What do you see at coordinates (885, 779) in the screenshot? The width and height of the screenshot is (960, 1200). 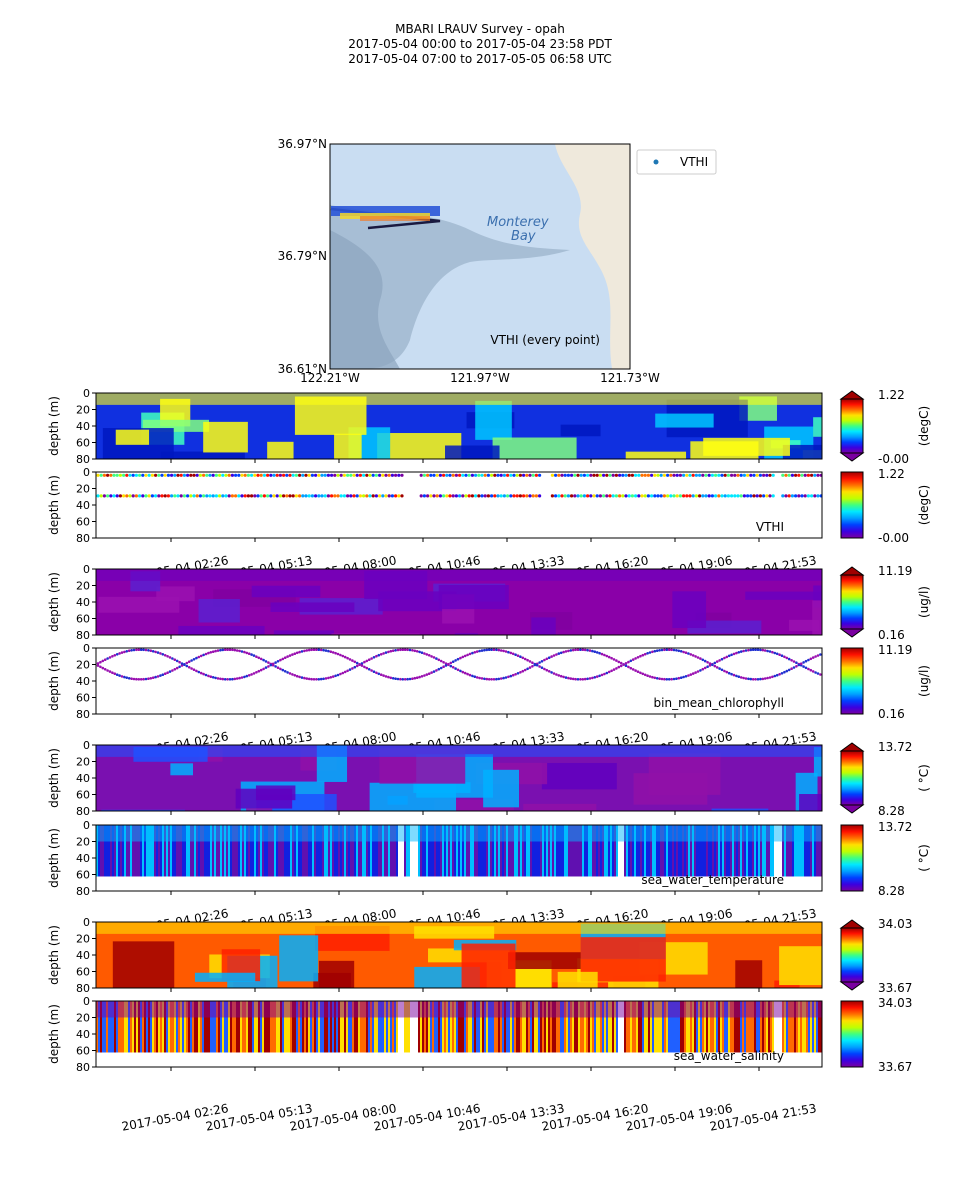 I see `colorbar: 13.728.28( °C)` at bounding box center [885, 779].